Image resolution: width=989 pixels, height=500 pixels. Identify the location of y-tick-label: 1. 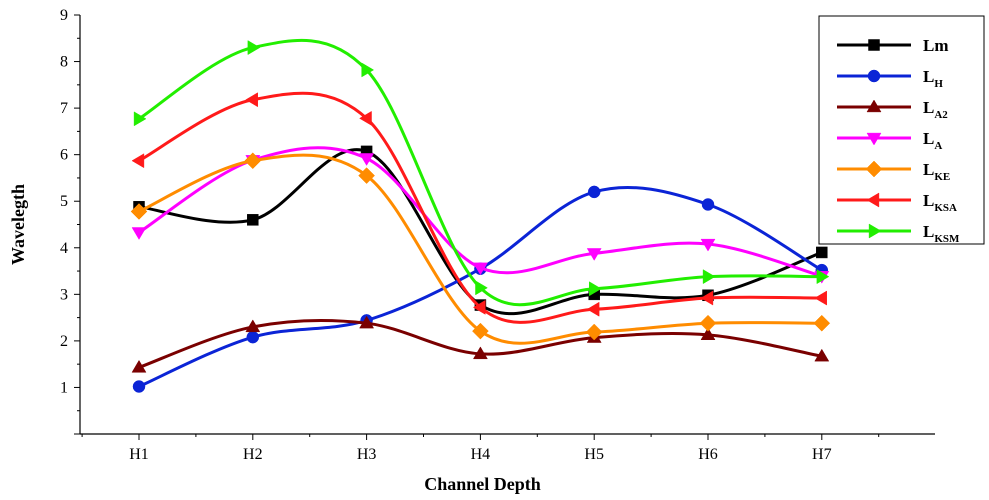
(64, 387).